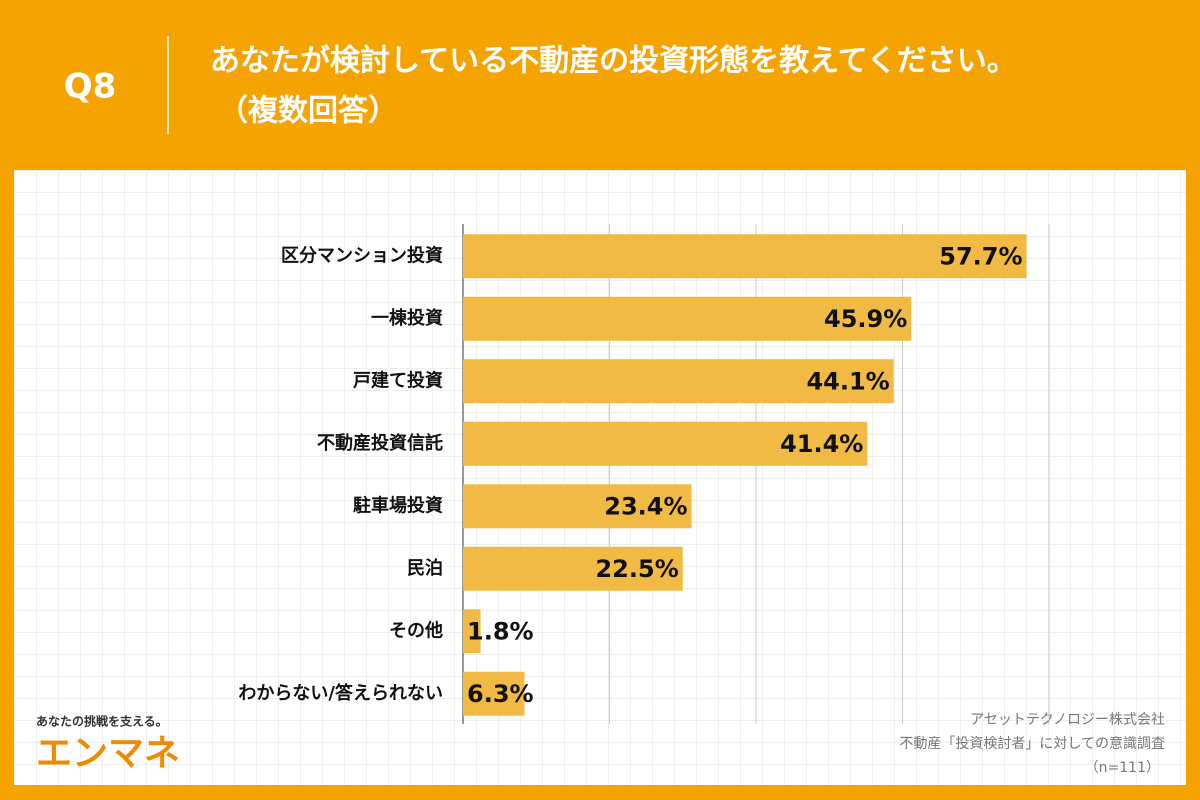 The height and width of the screenshot is (800, 1200). I want to click on title: あなたが検討している不動産の投資形態を教えてください。, so click(613, 61).